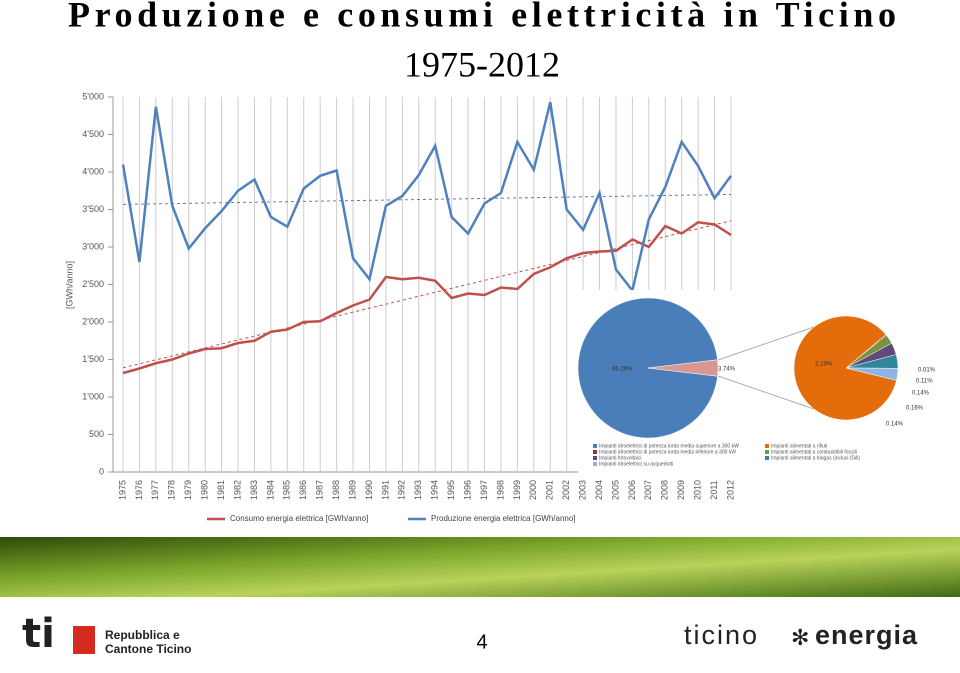  Describe the element at coordinates (632, 490) in the screenshot. I see `x-tick-label: 2006` at that location.